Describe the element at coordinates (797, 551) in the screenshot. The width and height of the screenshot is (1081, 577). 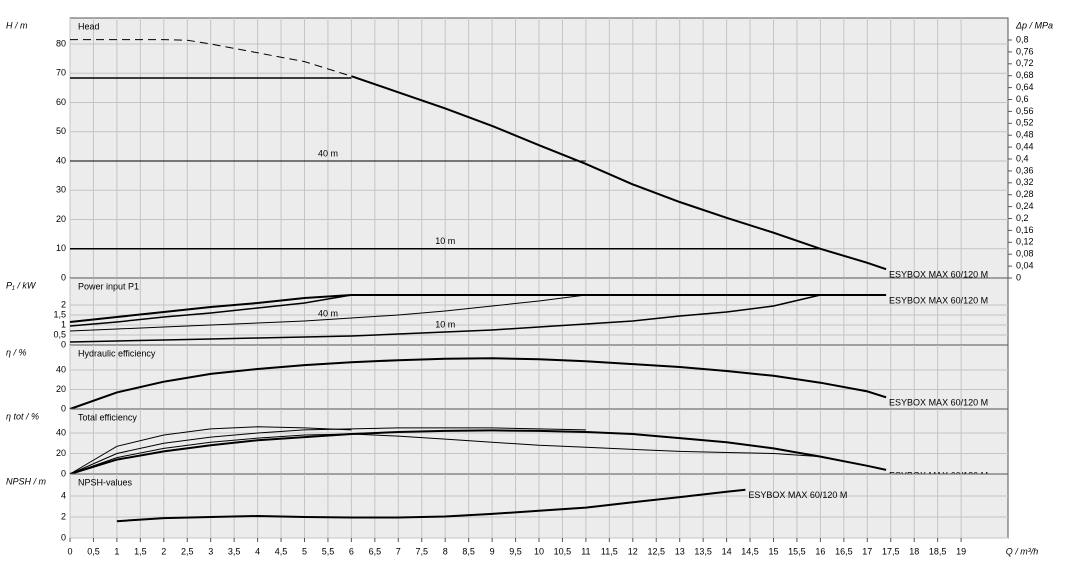
I see `x-tick-label: 15,5` at that location.